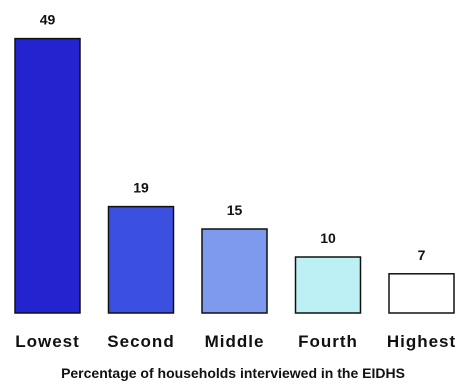 The width and height of the screenshot is (467, 388). What do you see at coordinates (421, 293) in the screenshot?
I see `bar-highest` at bounding box center [421, 293].